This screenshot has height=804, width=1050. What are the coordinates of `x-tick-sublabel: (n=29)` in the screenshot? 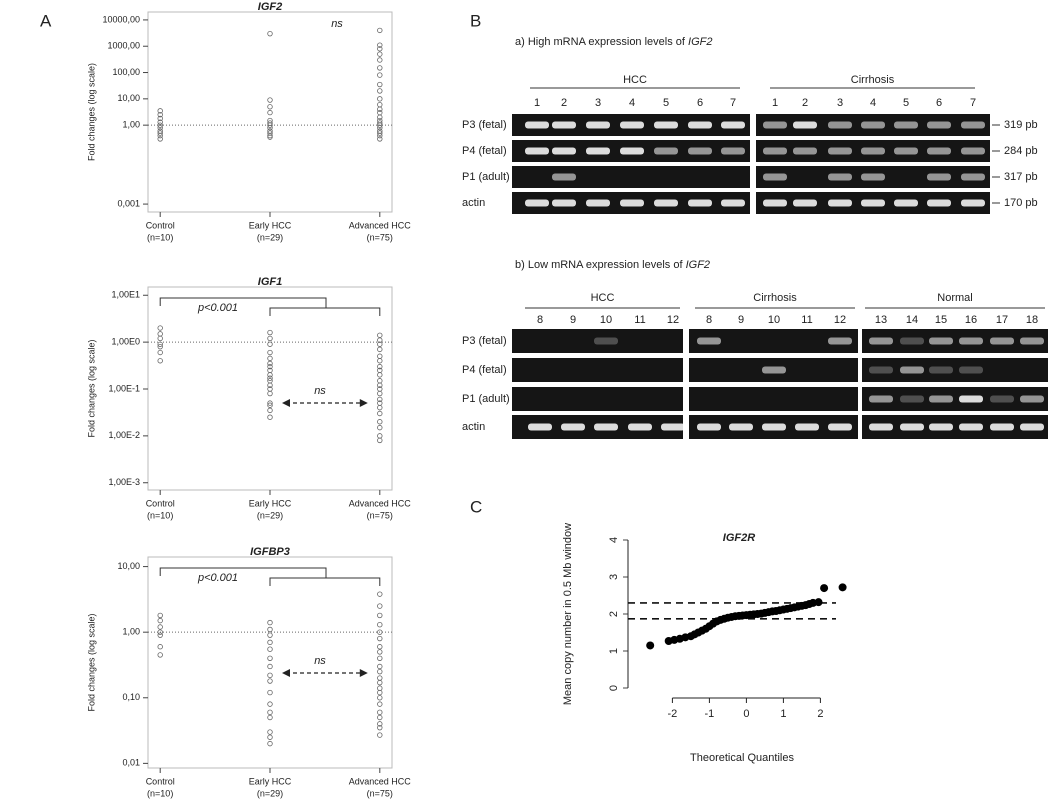 It's located at (270, 237).